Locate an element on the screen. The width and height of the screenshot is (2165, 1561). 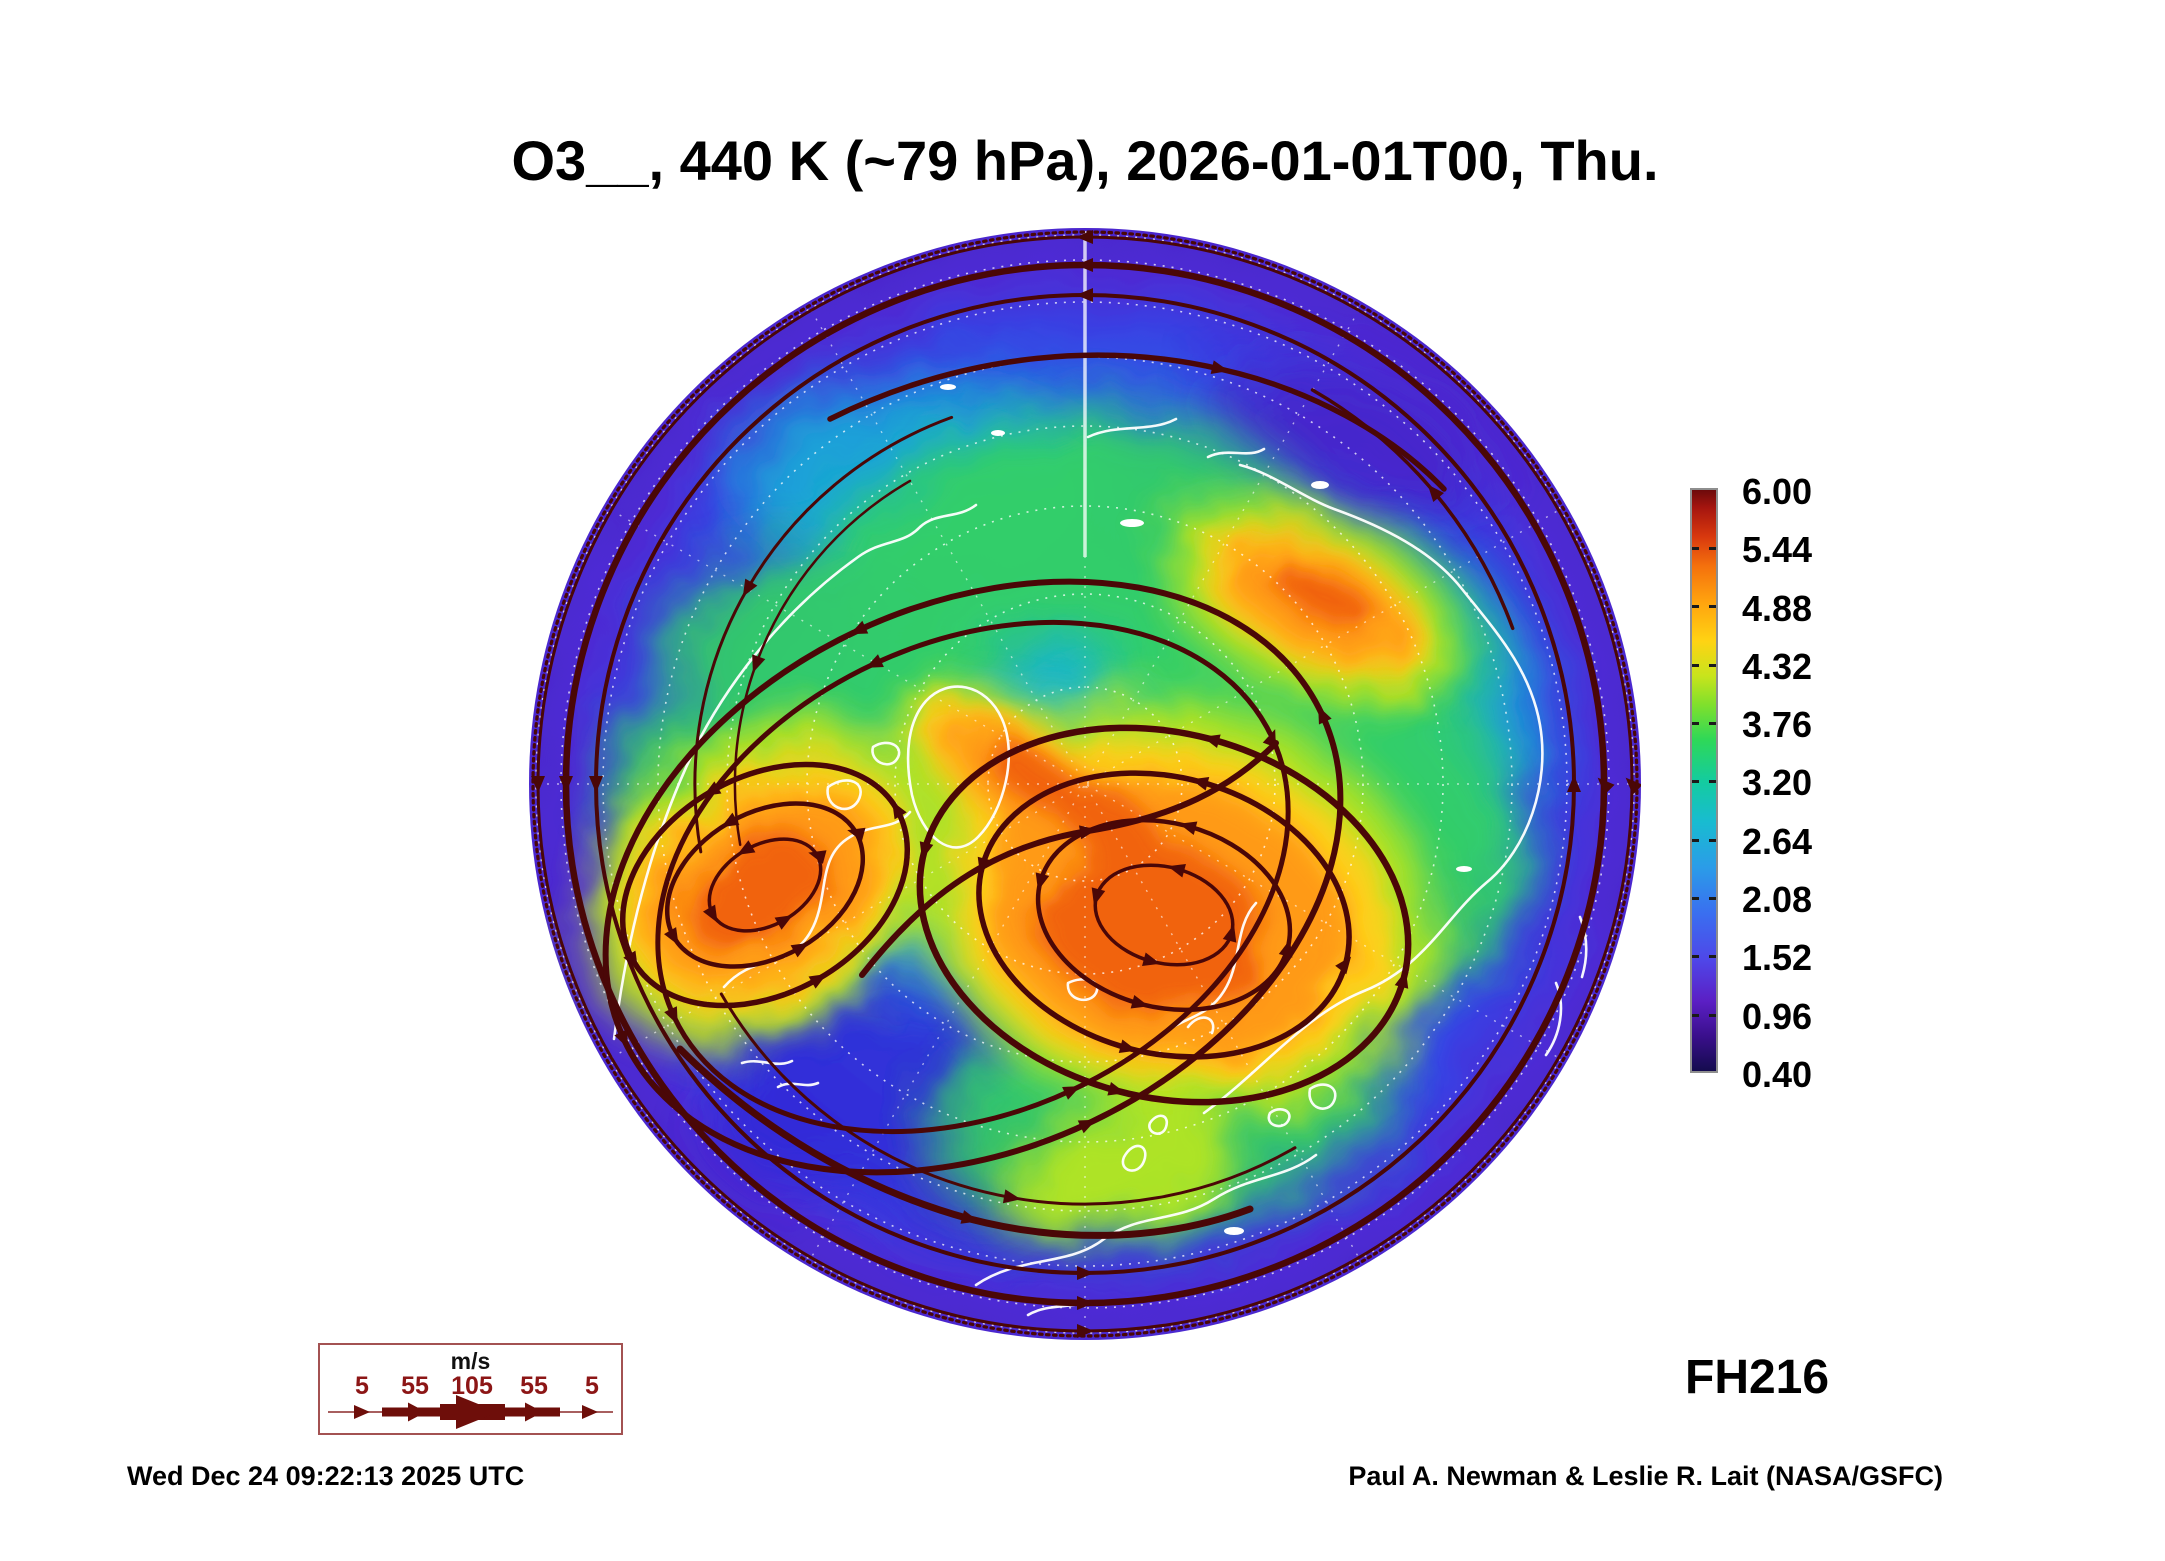
forecast-hour-label: FH216 is located at coordinates (1757, 1377).